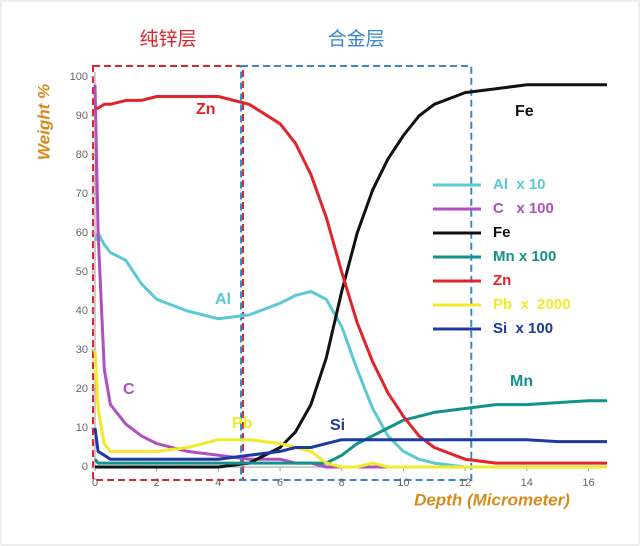  What do you see at coordinates (218, 483) in the screenshot?
I see `x-tick-label: 4` at bounding box center [218, 483].